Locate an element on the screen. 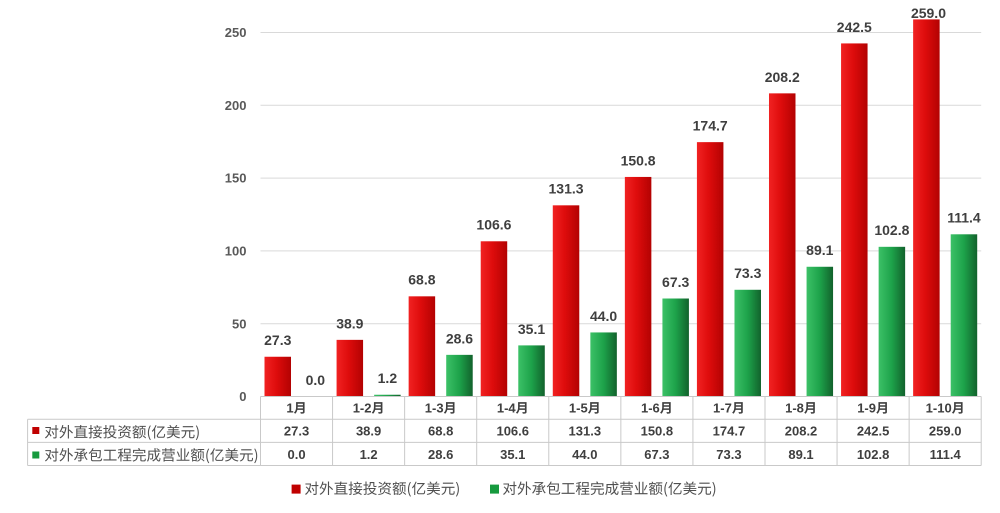  svg-text: 1-8 is located at coordinates (794, 408).